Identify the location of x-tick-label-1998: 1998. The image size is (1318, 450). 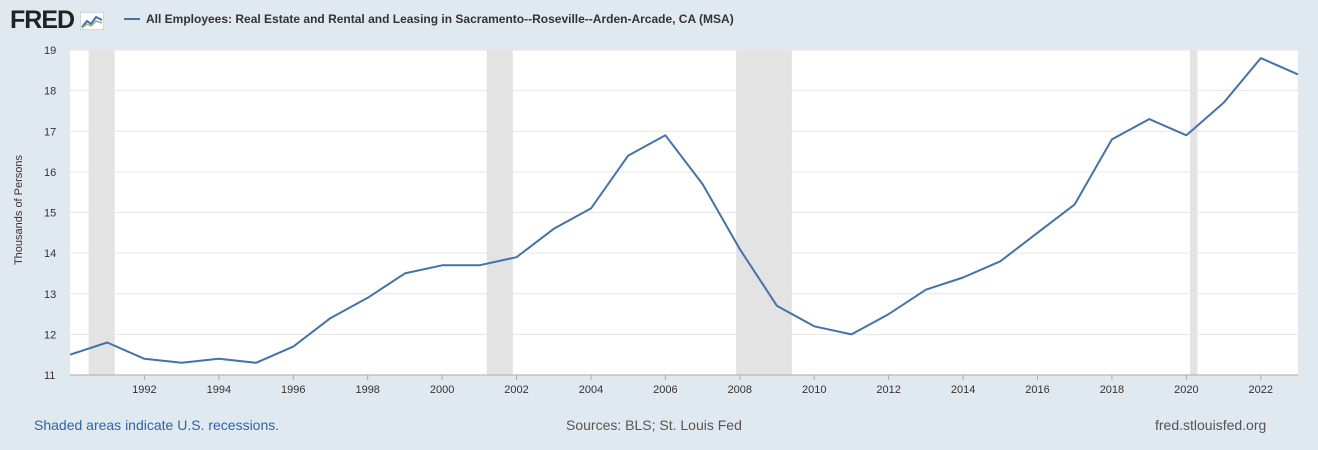
(367, 390).